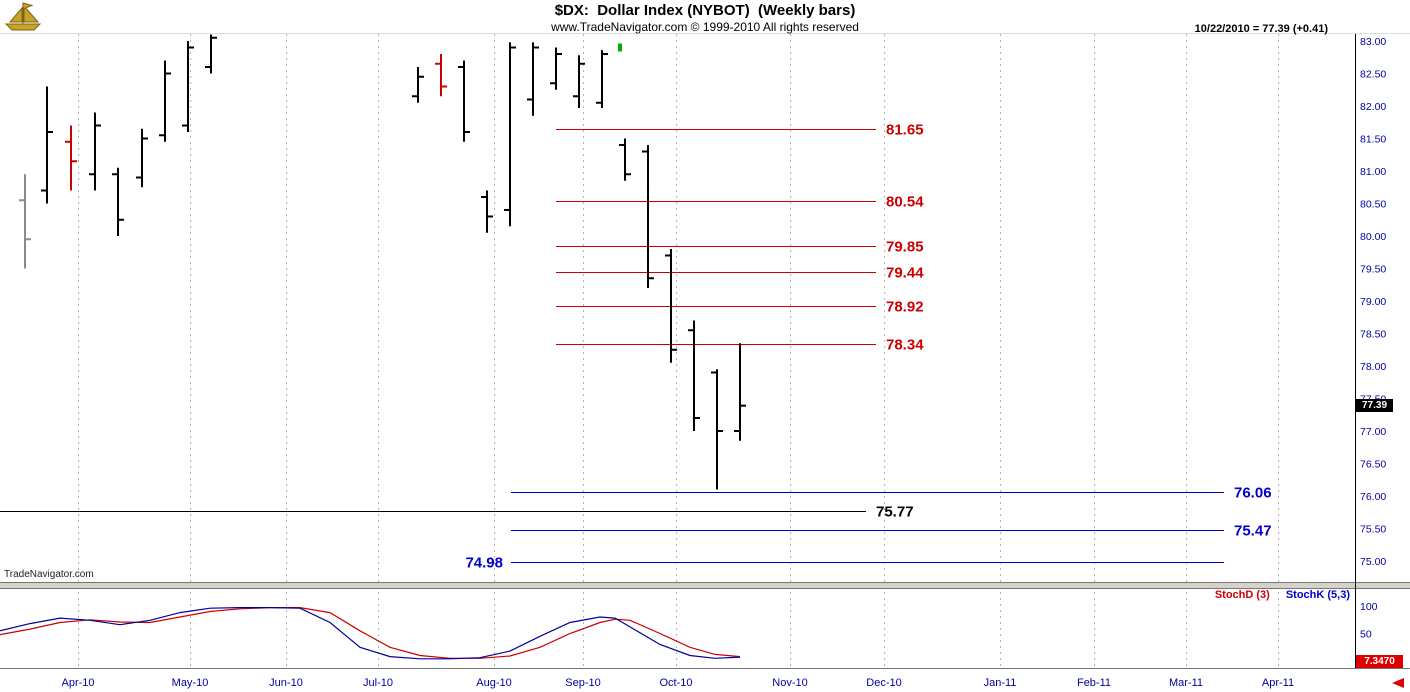 The image size is (1410, 692). What do you see at coordinates (705, 10) in the screenshot?
I see `chart-title: $DX: Dollar Index (NYBOT) (Weekly bars)` at bounding box center [705, 10].